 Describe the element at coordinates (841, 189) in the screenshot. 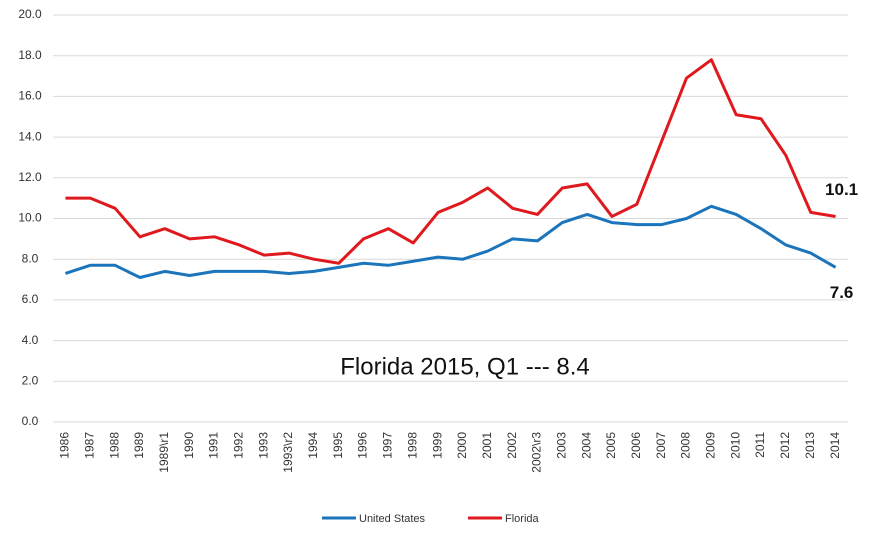

I see `data-label: 10.1` at that location.